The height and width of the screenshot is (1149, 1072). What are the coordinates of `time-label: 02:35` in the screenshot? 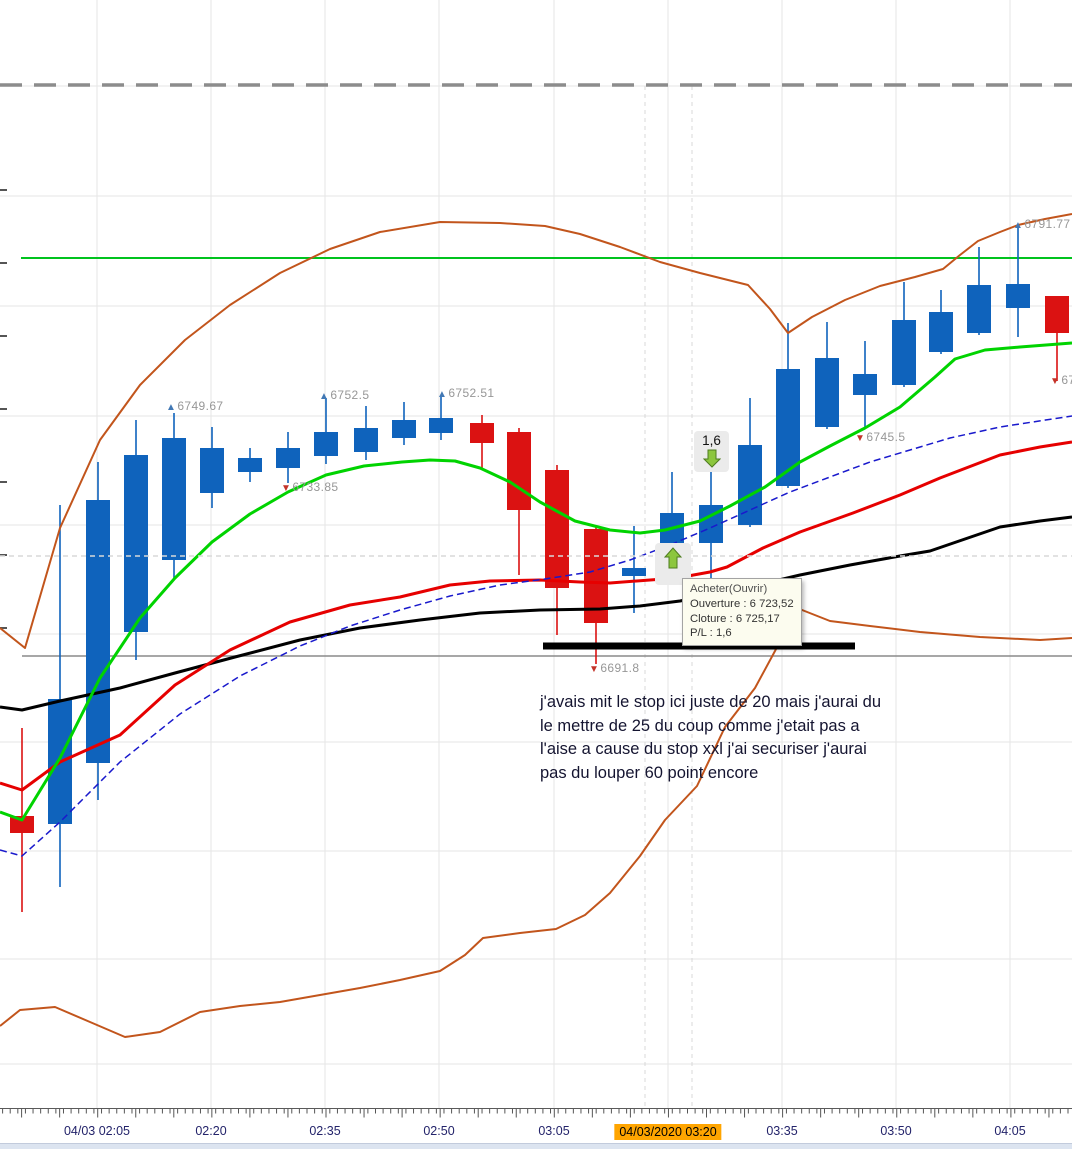 It's located at (325, 1131).